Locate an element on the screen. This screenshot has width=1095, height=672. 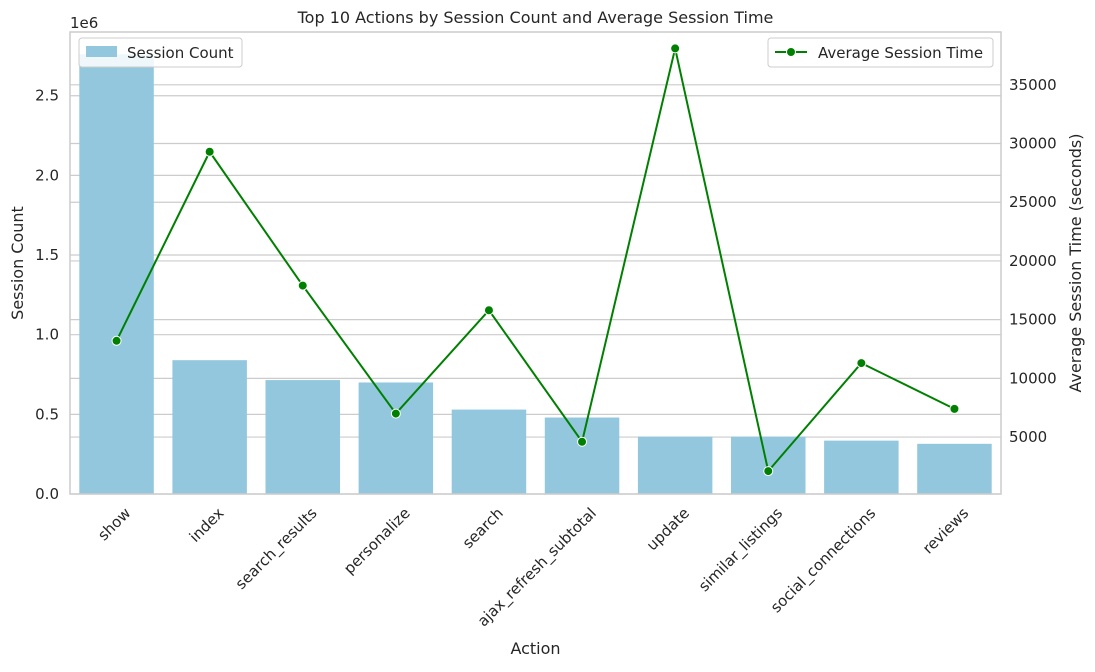
legend-bar-label: Session Count is located at coordinates (180, 53).